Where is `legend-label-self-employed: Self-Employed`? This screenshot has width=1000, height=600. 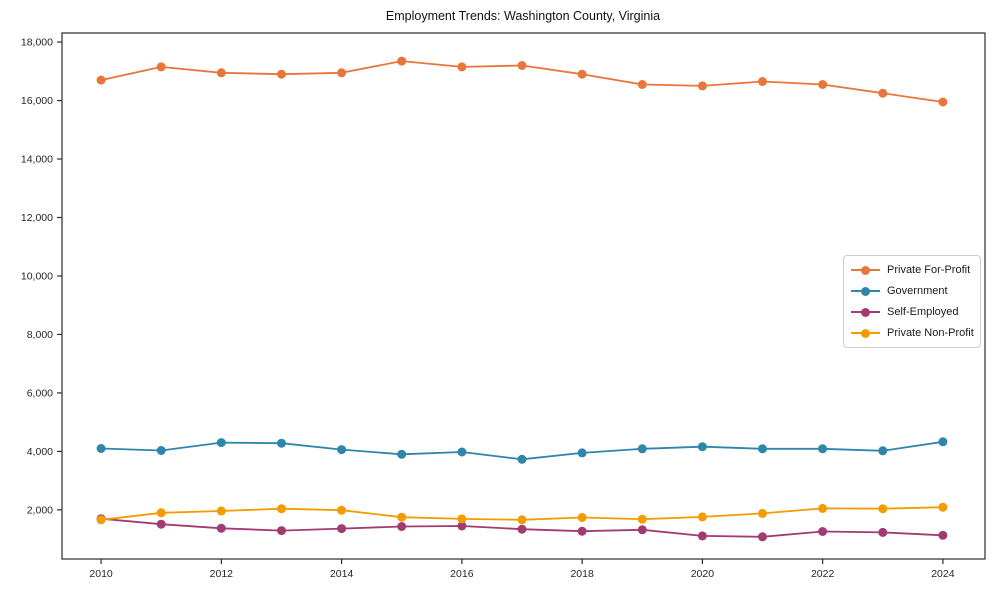
legend-label-self-employed: Self-Employed is located at coordinates (923, 312).